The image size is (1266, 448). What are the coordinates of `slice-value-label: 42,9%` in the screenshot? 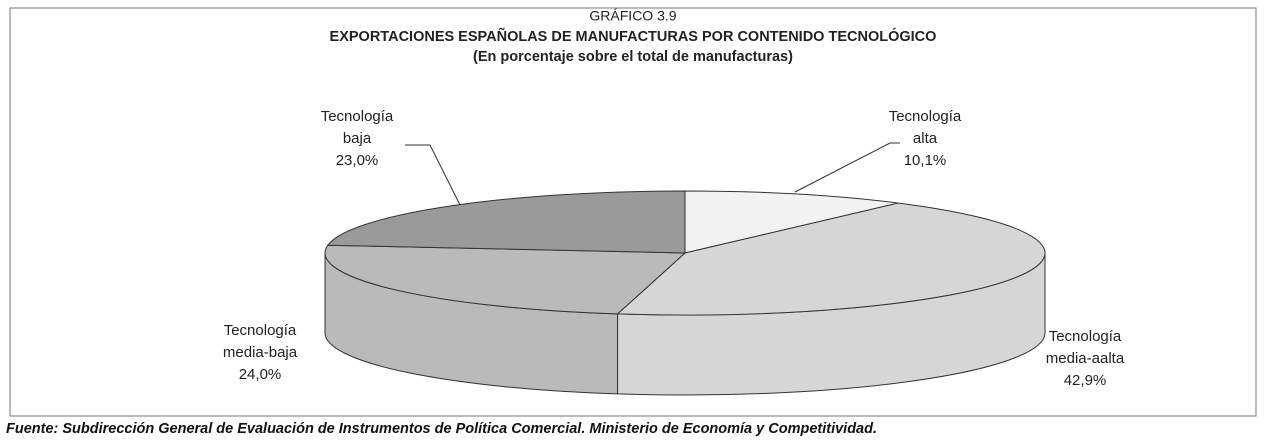 It's located at (1085, 380).